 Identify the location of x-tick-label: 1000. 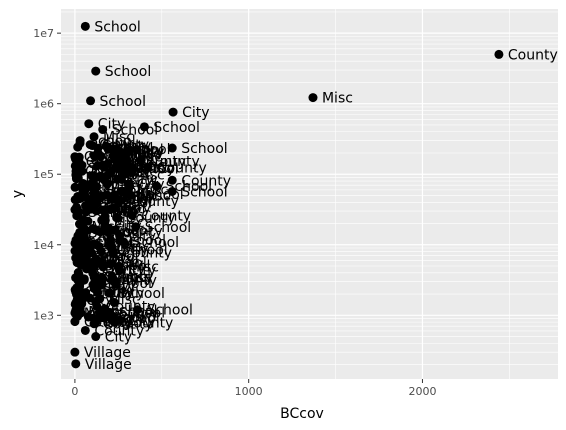
(249, 391).